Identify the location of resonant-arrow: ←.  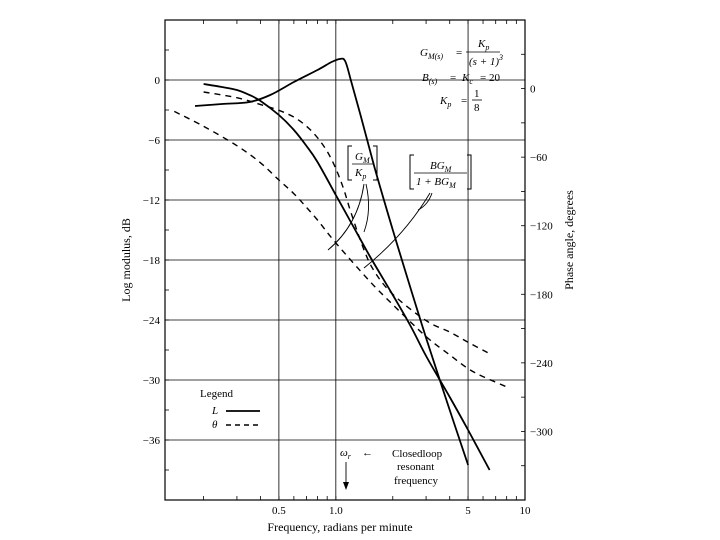
(367, 453).